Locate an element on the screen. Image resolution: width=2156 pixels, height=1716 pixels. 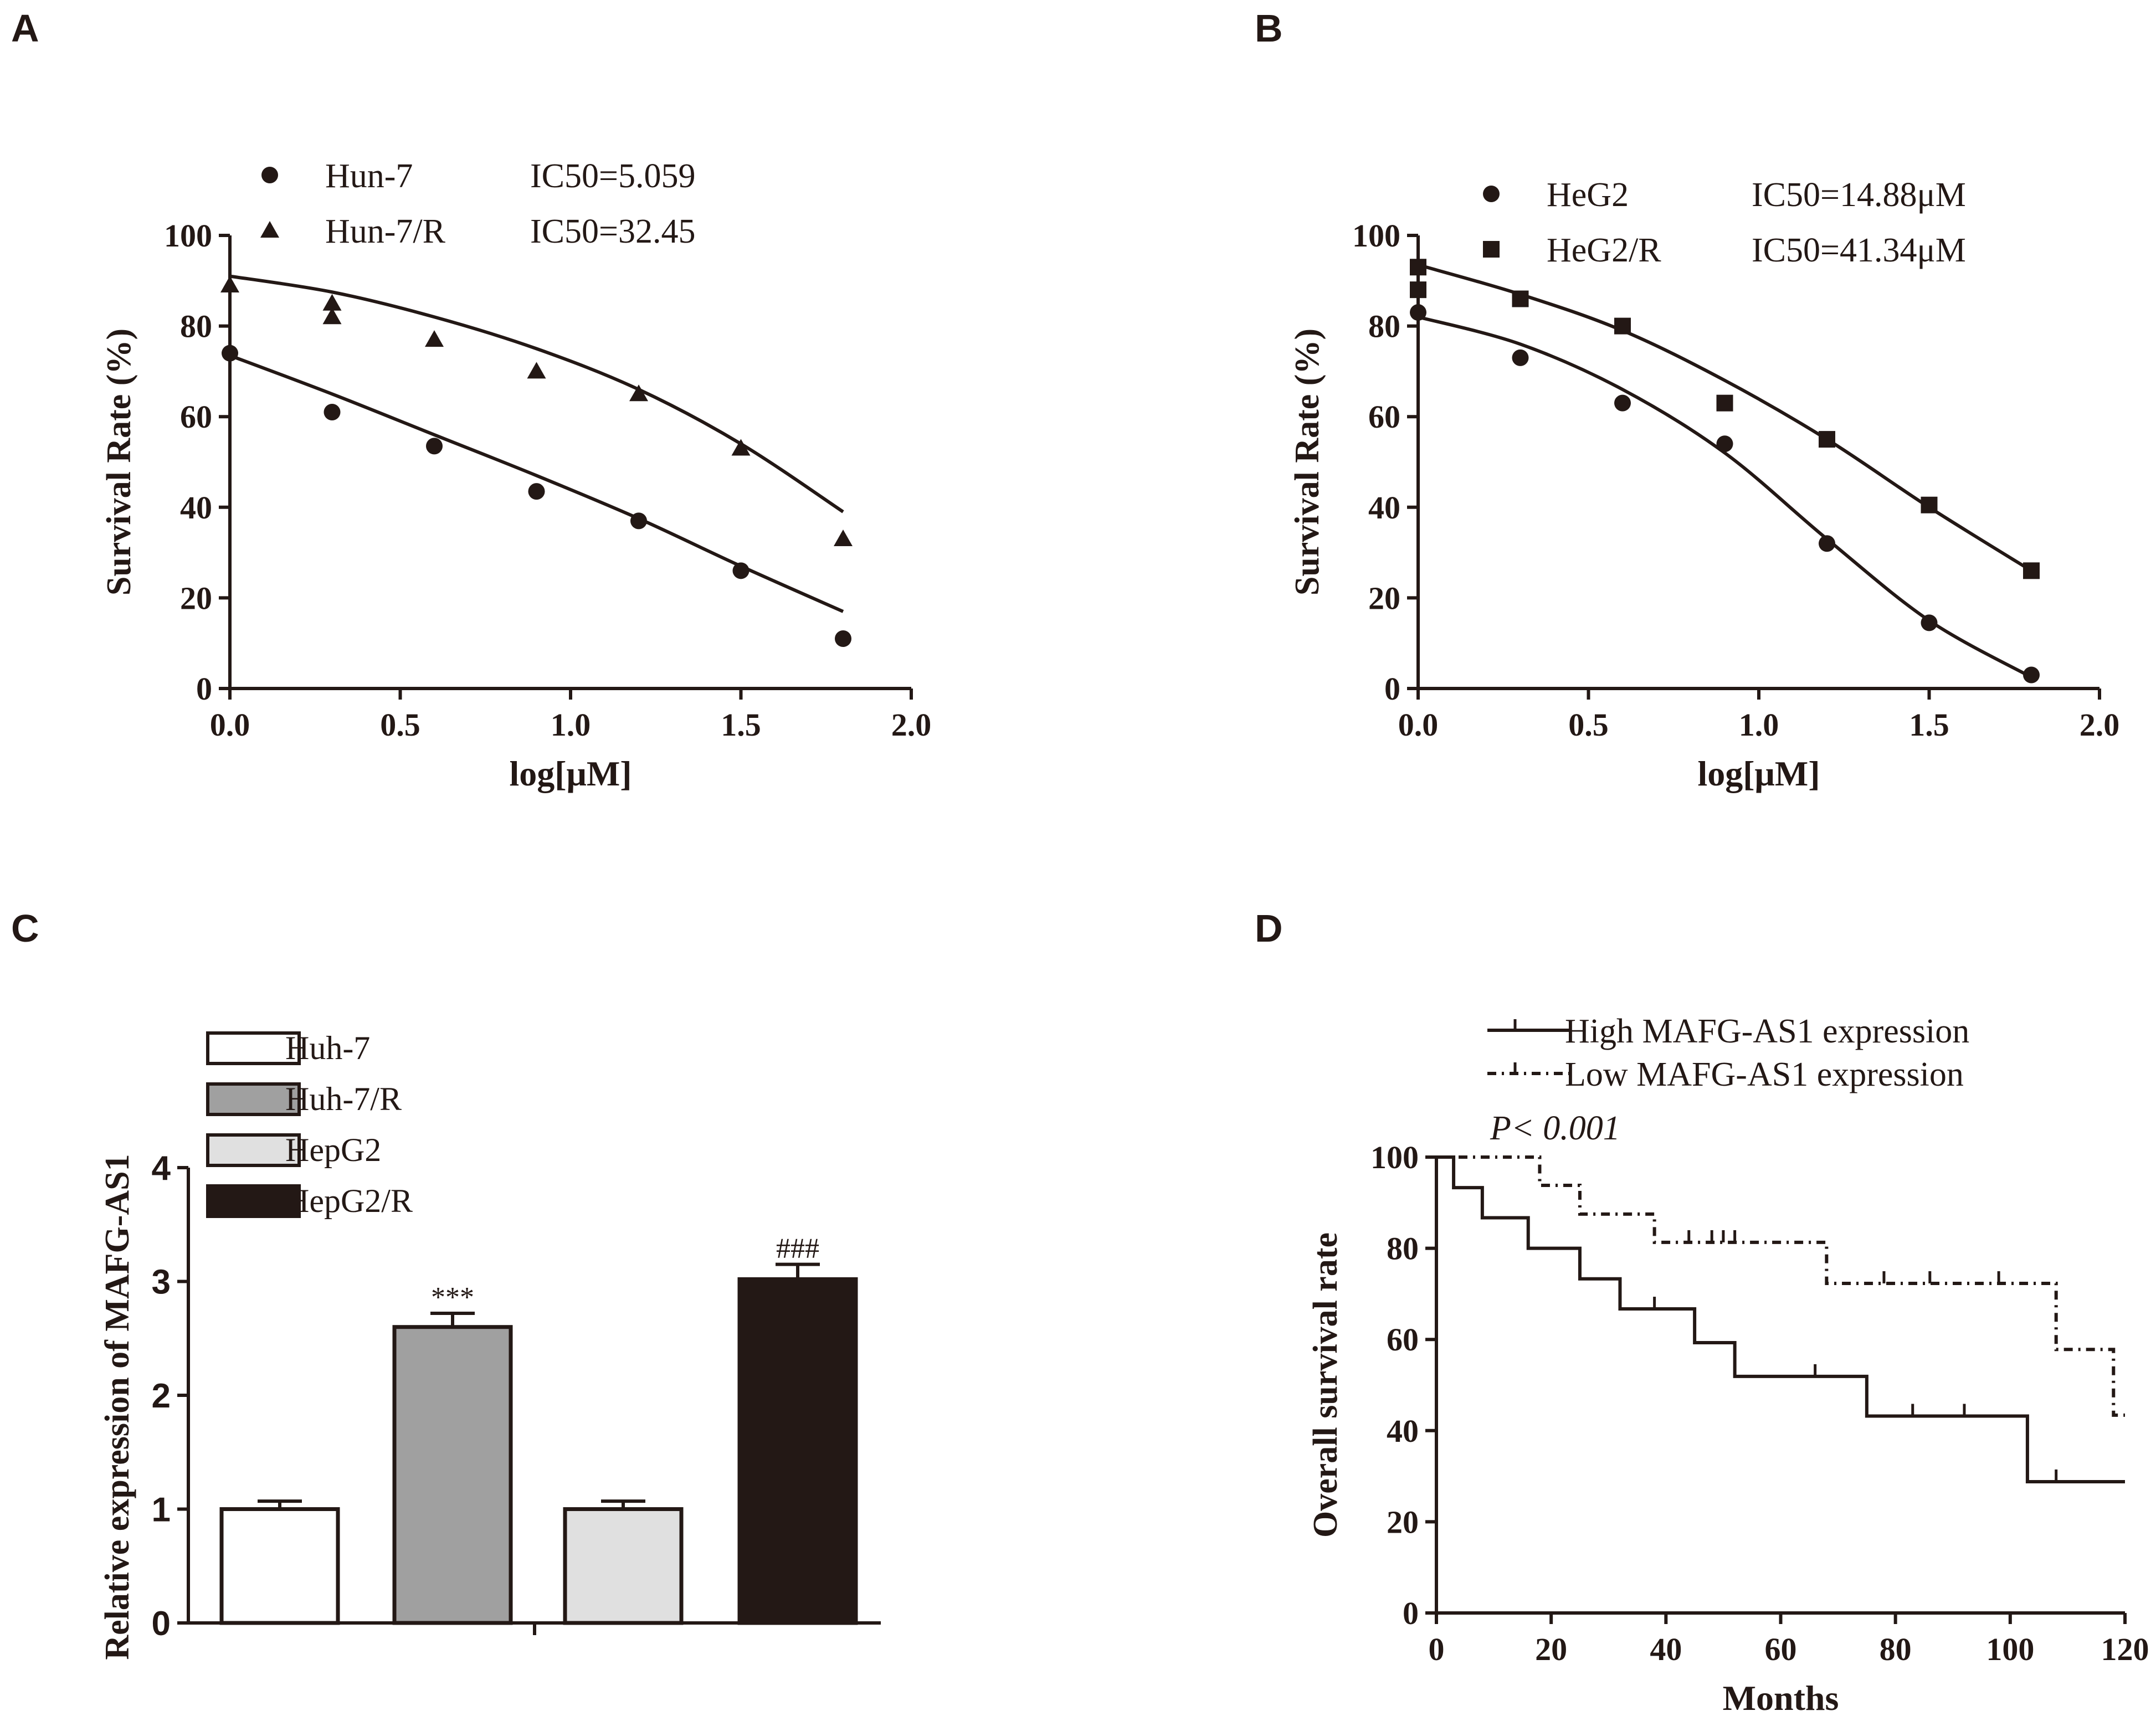
fit-curve-heg2 is located at coordinates (1725, 497).